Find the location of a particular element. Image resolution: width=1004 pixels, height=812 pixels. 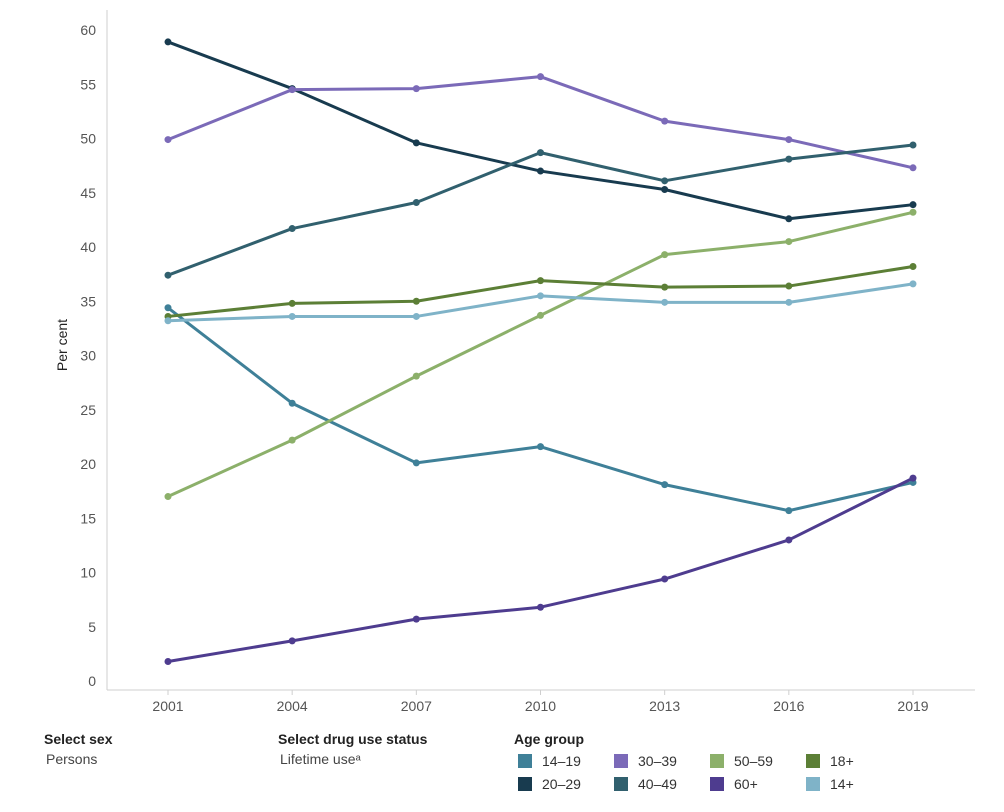

y-tick-label: 15 is located at coordinates (88, 518).